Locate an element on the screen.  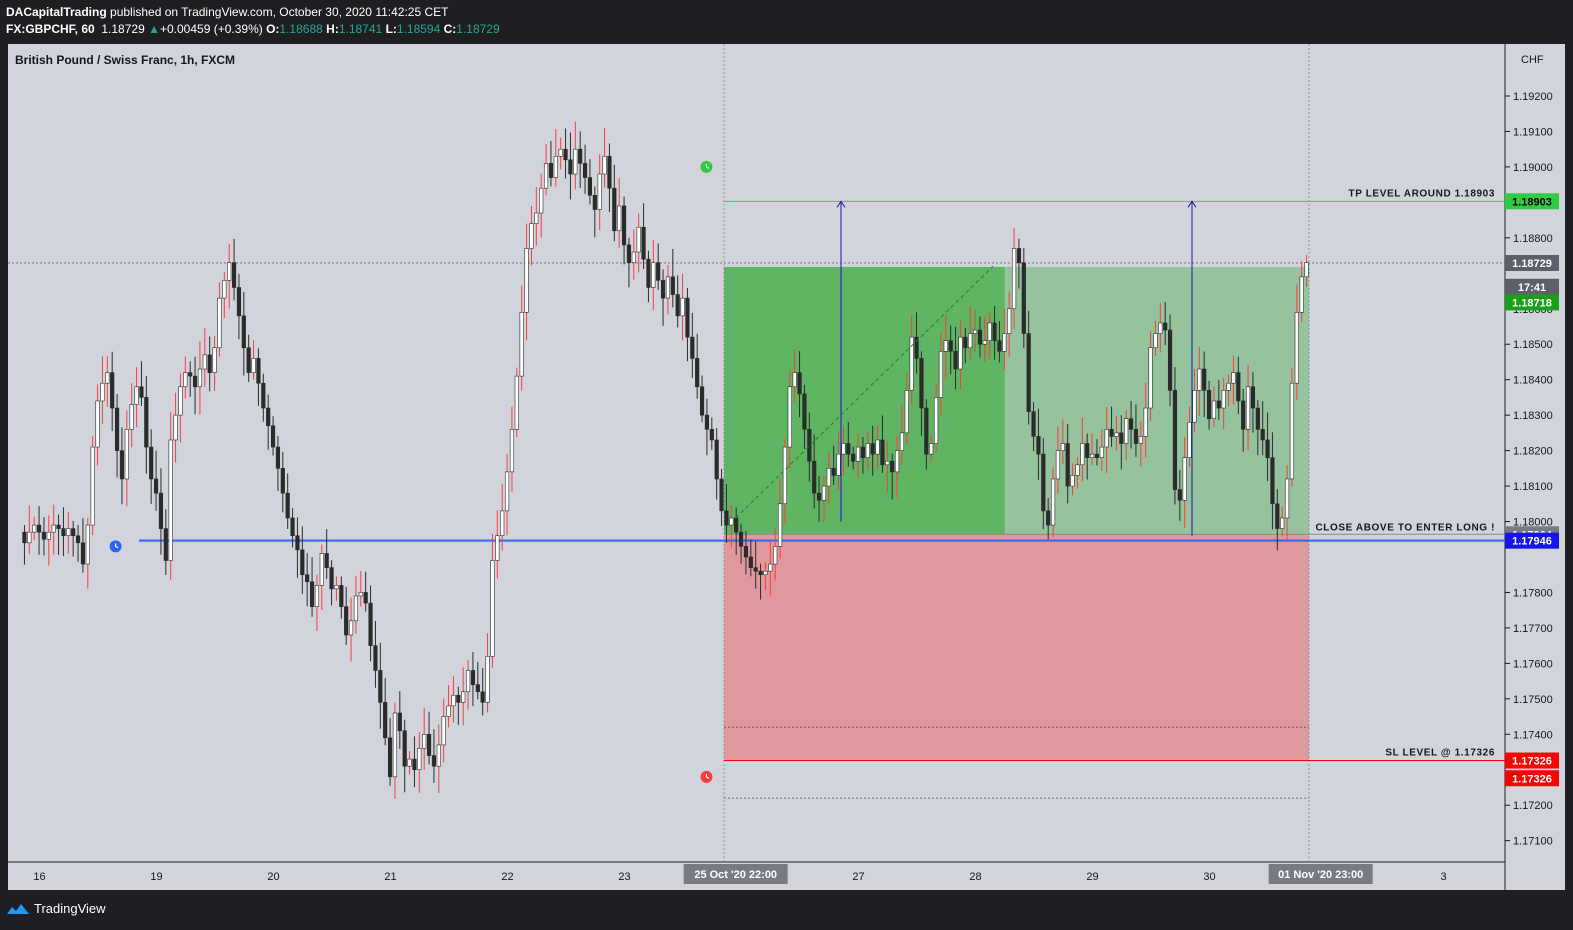
price-label: 1.17946 is located at coordinates (1532, 542).